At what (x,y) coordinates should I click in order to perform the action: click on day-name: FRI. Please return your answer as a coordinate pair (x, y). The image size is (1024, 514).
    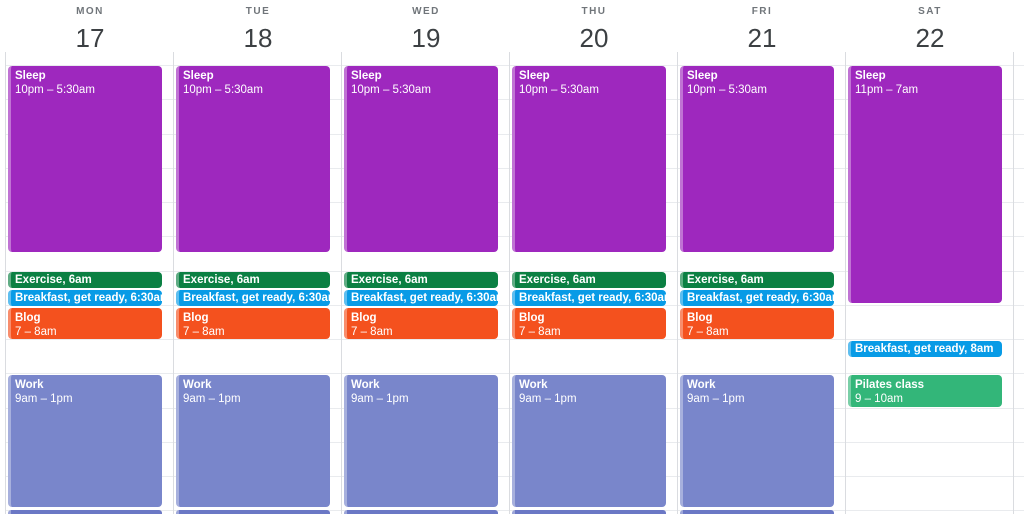
    Looking at the image, I should click on (762, 11).